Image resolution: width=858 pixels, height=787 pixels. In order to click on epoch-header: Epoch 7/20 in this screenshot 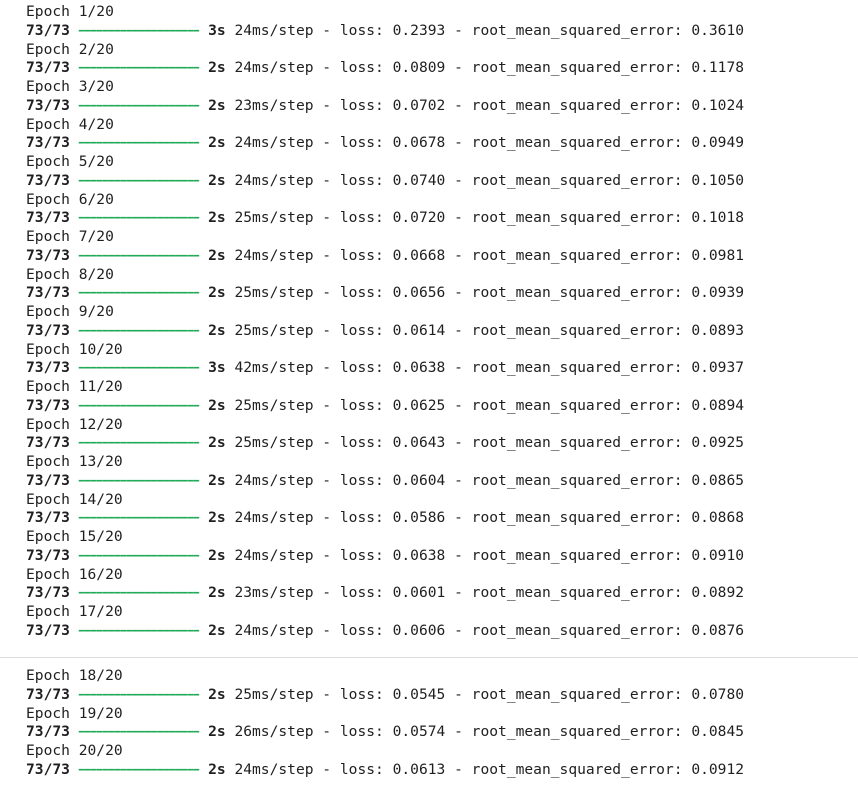, I will do `click(70, 236)`.